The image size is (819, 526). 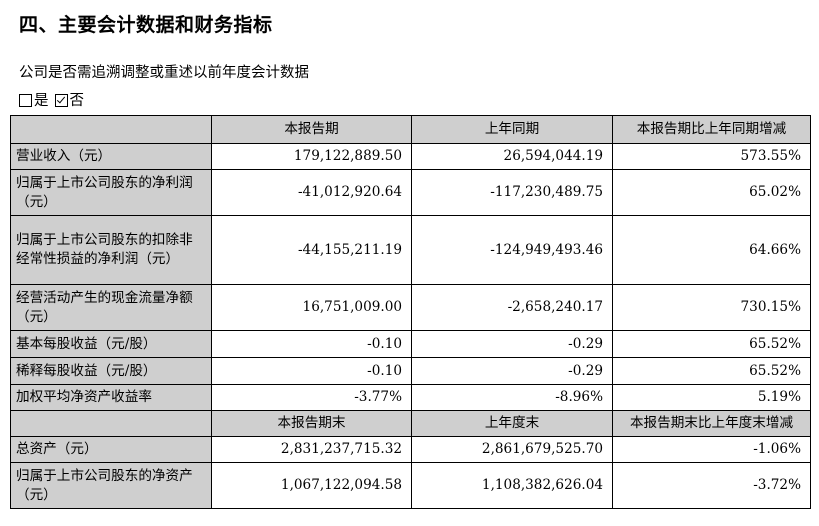 I want to click on change-value: 5.19%, so click(x=711, y=397).